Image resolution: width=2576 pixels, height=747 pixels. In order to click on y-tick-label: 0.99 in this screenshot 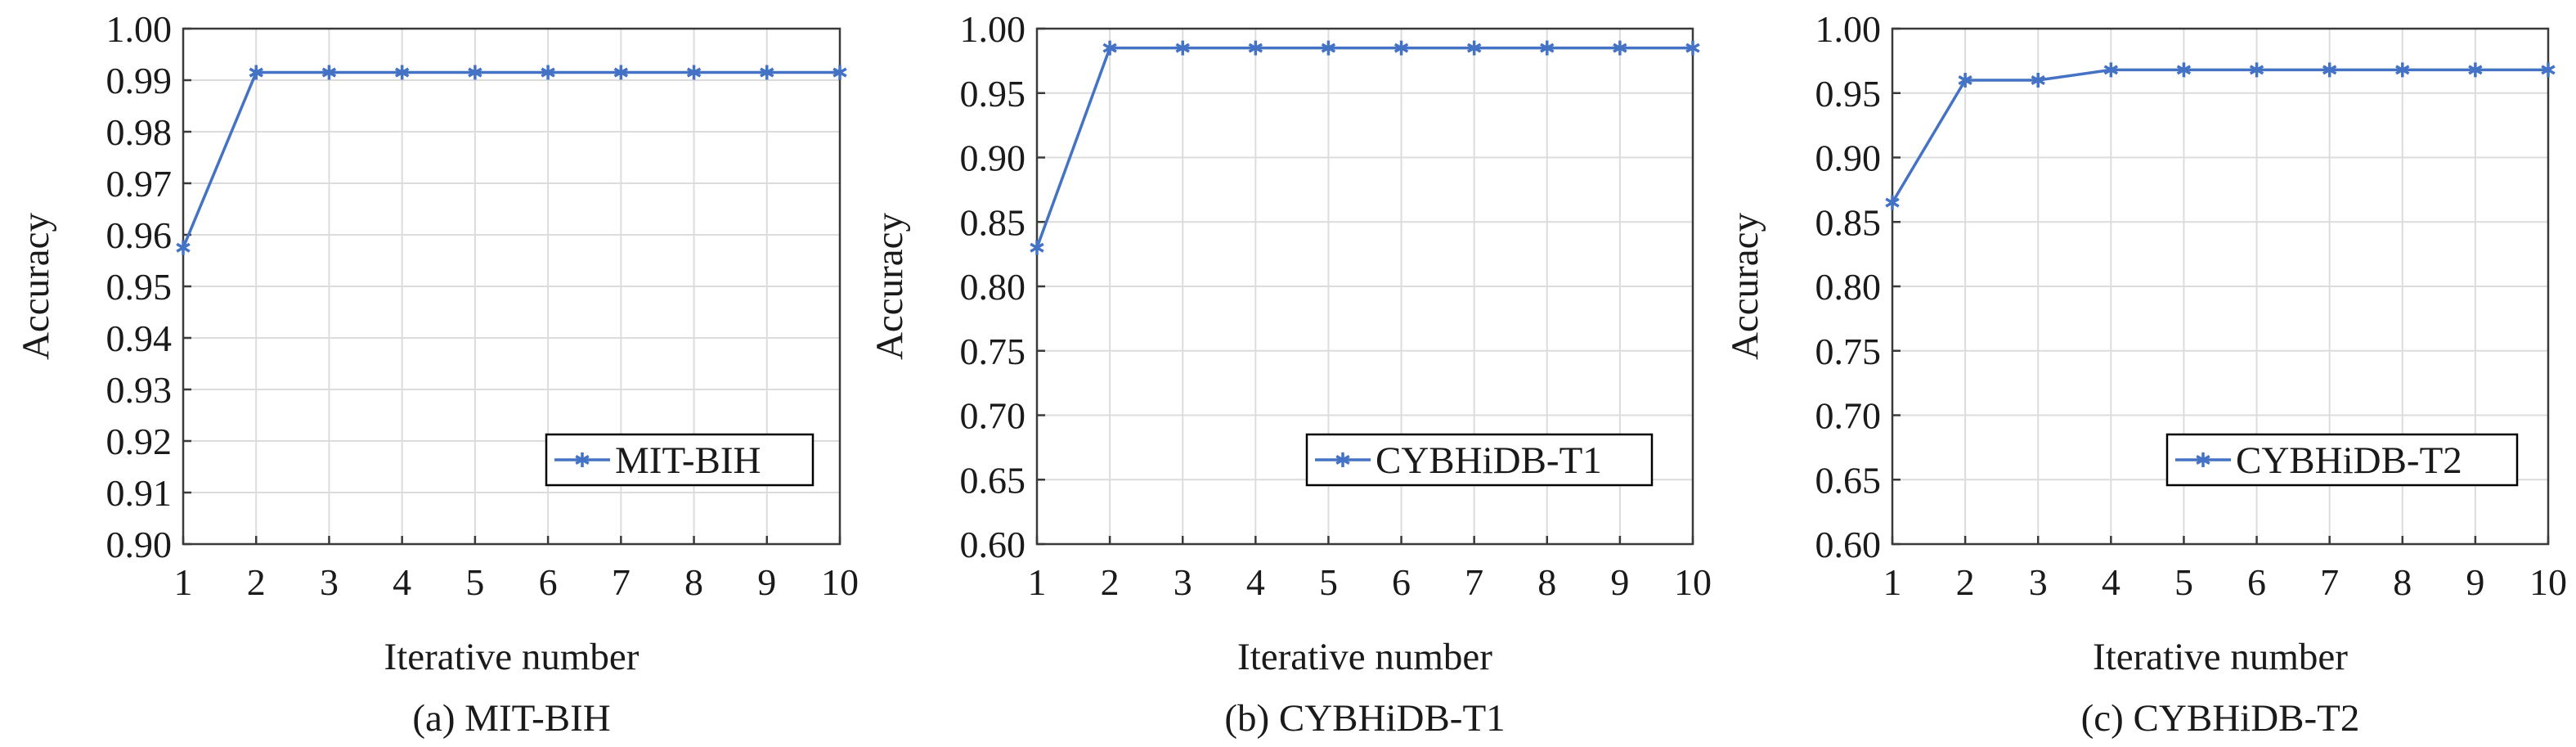, I will do `click(139, 81)`.